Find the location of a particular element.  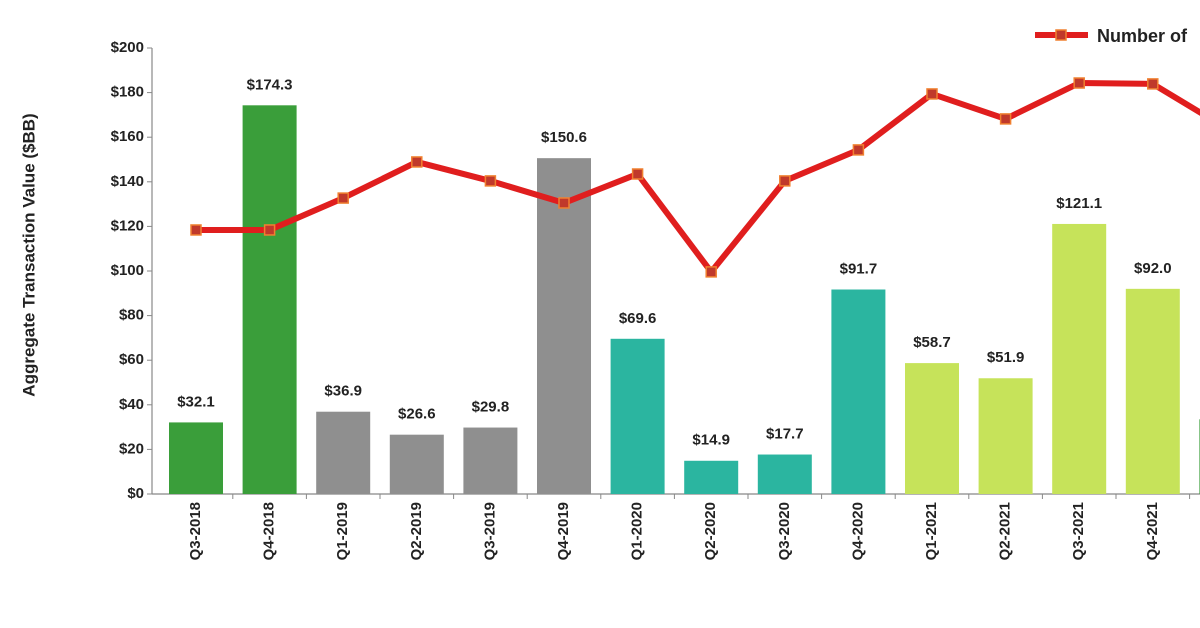

data-label: $51.9 is located at coordinates (1006, 357).